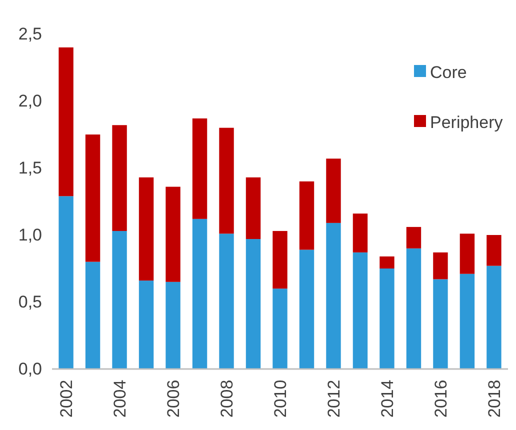 The image size is (516, 430). I want to click on x-tick-label: 2014, so click(387, 399).